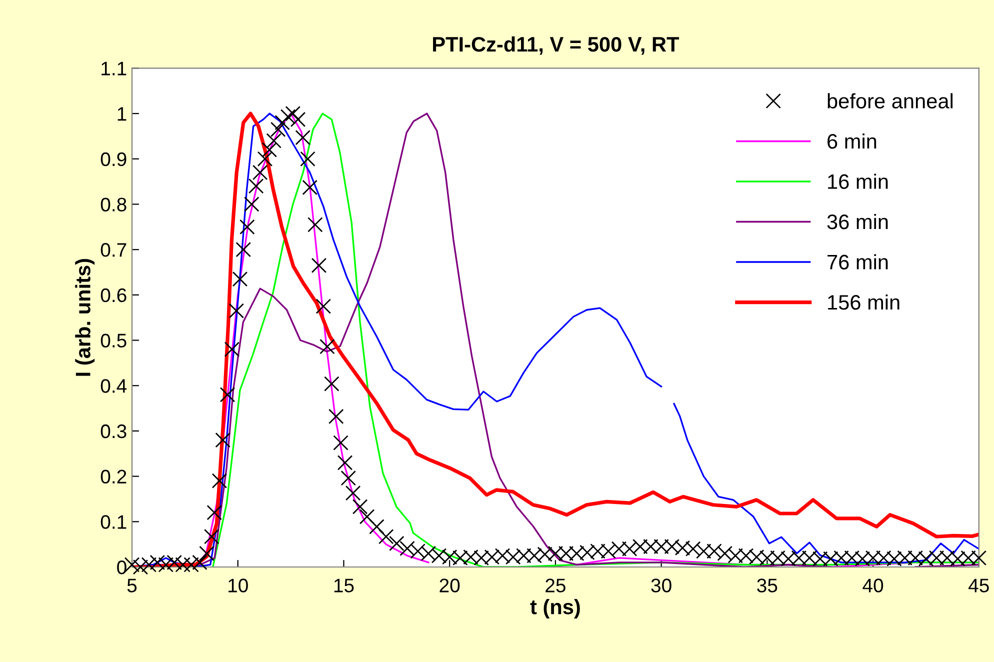 The width and height of the screenshot is (994, 662). I want to click on y-tick-label: 0.8, so click(113, 205).